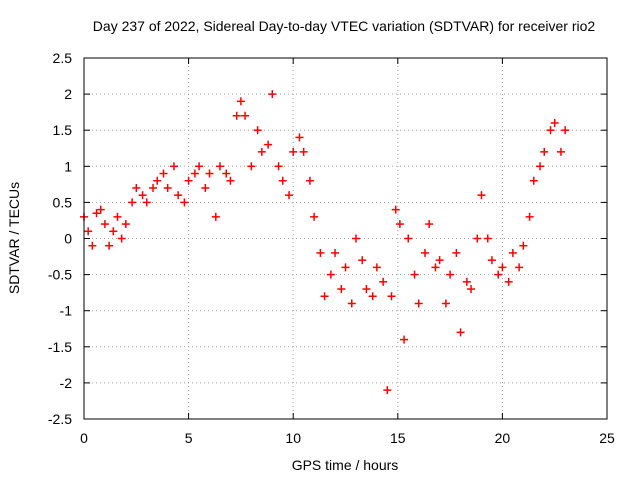 Image resolution: width=640 pixels, height=480 pixels. I want to click on x-tick-label: 15, so click(398, 438).